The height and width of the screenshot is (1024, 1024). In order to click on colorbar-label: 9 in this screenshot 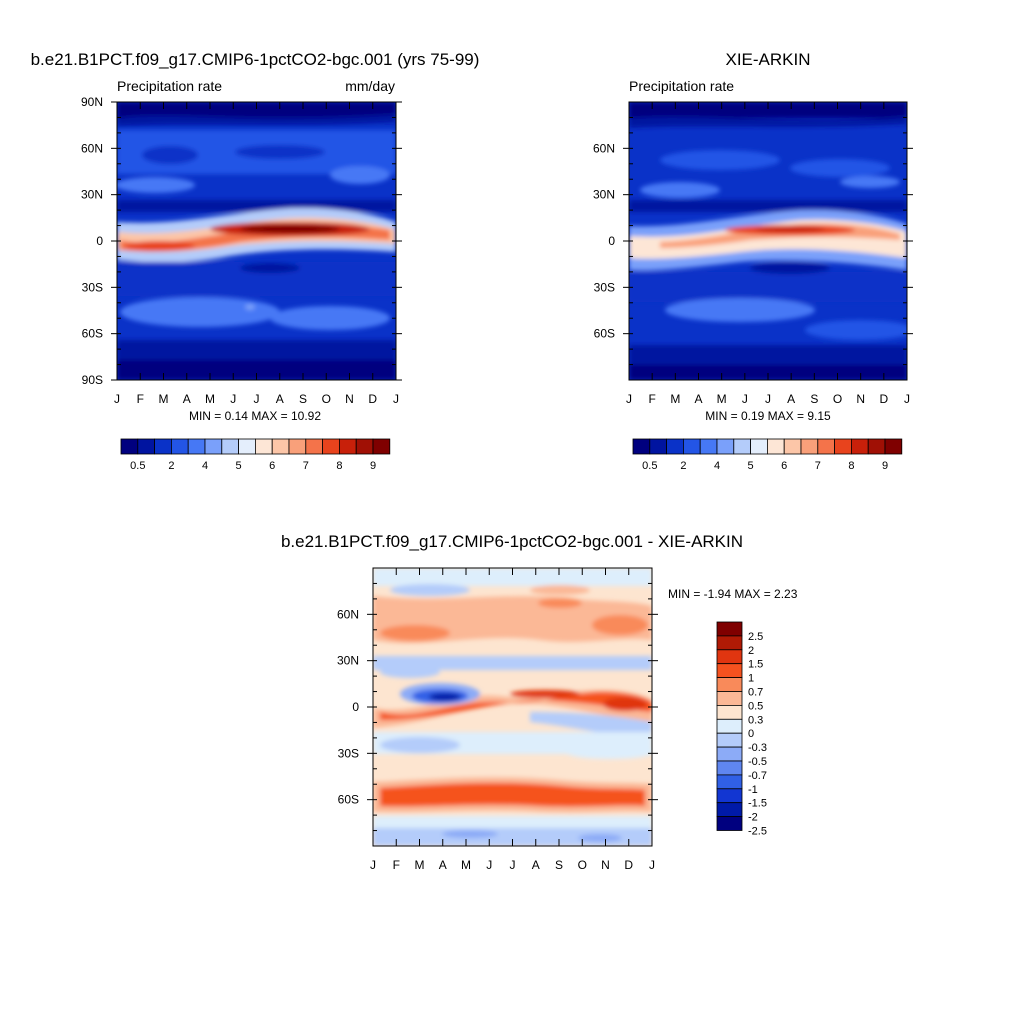, I will do `click(373, 466)`.